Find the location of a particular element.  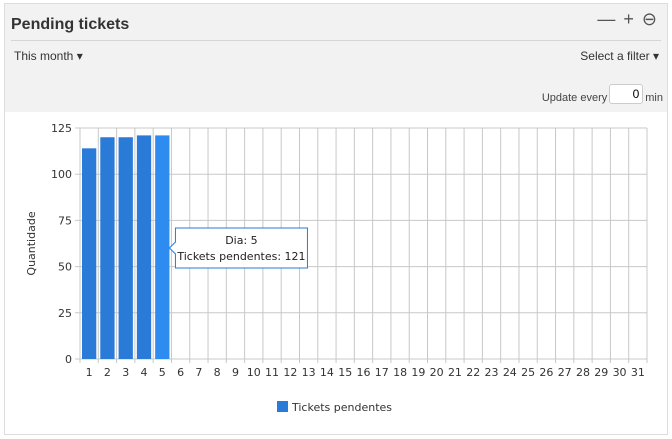

minimize-icon: — is located at coordinates (606, 19).